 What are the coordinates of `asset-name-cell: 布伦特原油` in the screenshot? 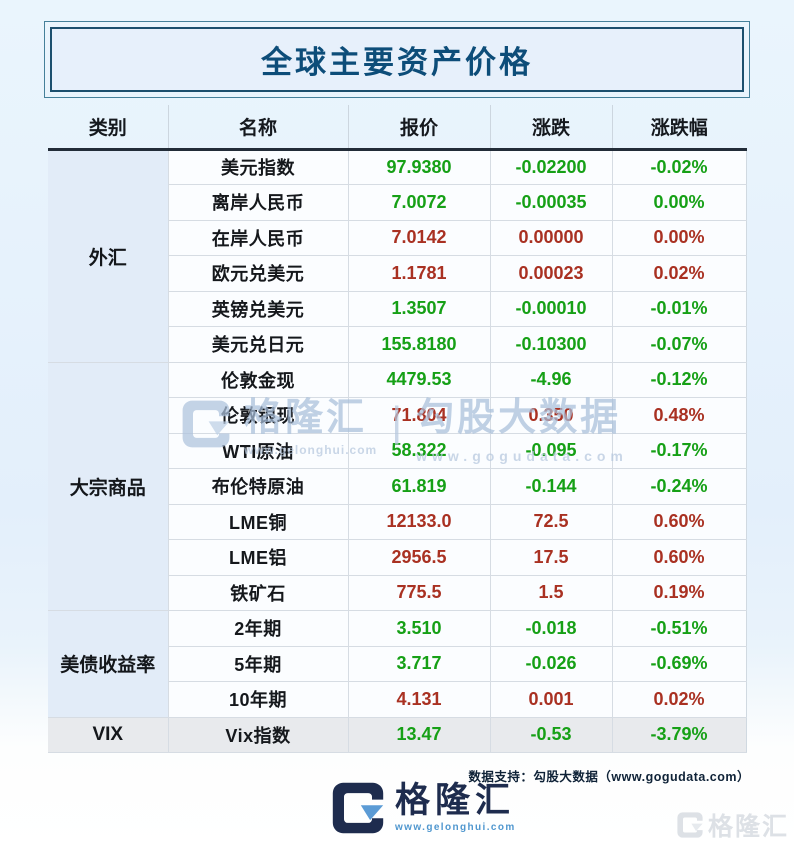 It's located at (258, 486).